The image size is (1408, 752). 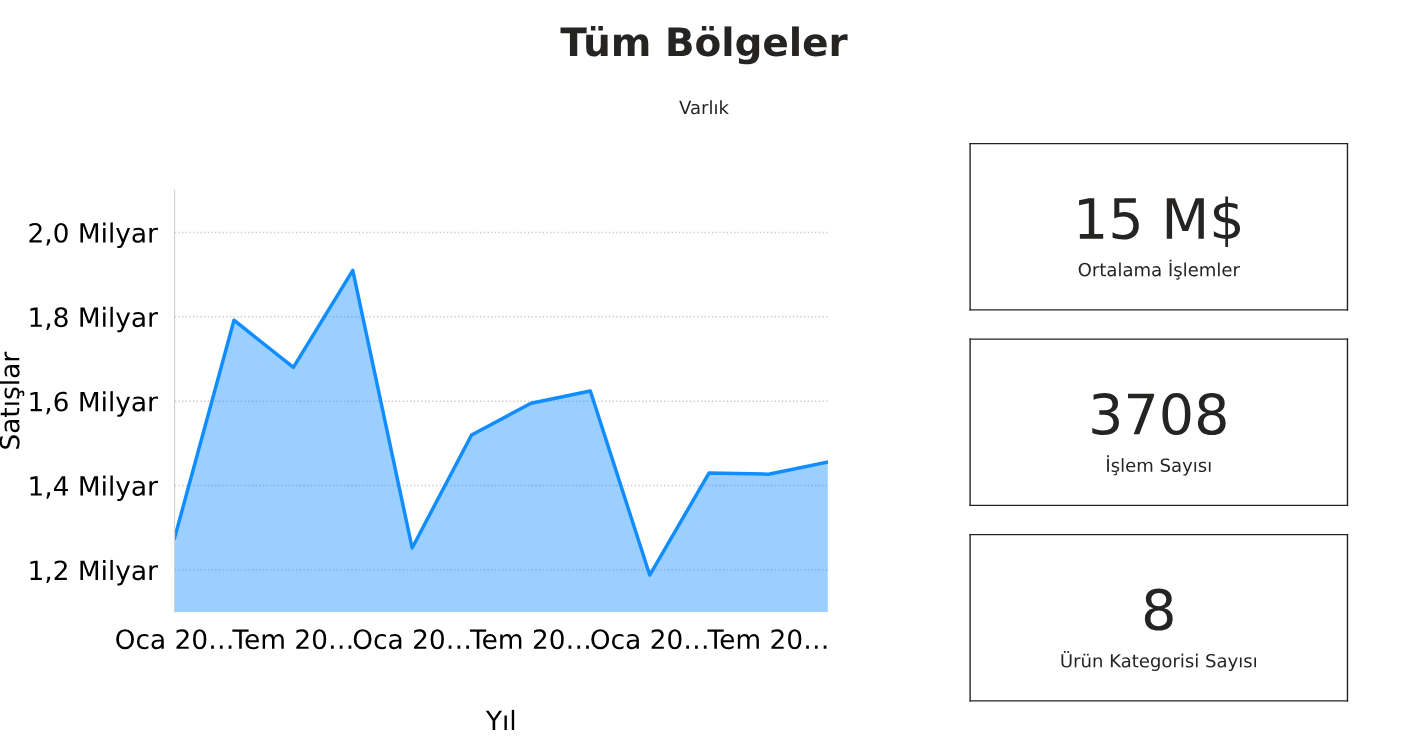 I want to click on text: Ürün Kategorisi Sayısı, so click(x=1158, y=661).